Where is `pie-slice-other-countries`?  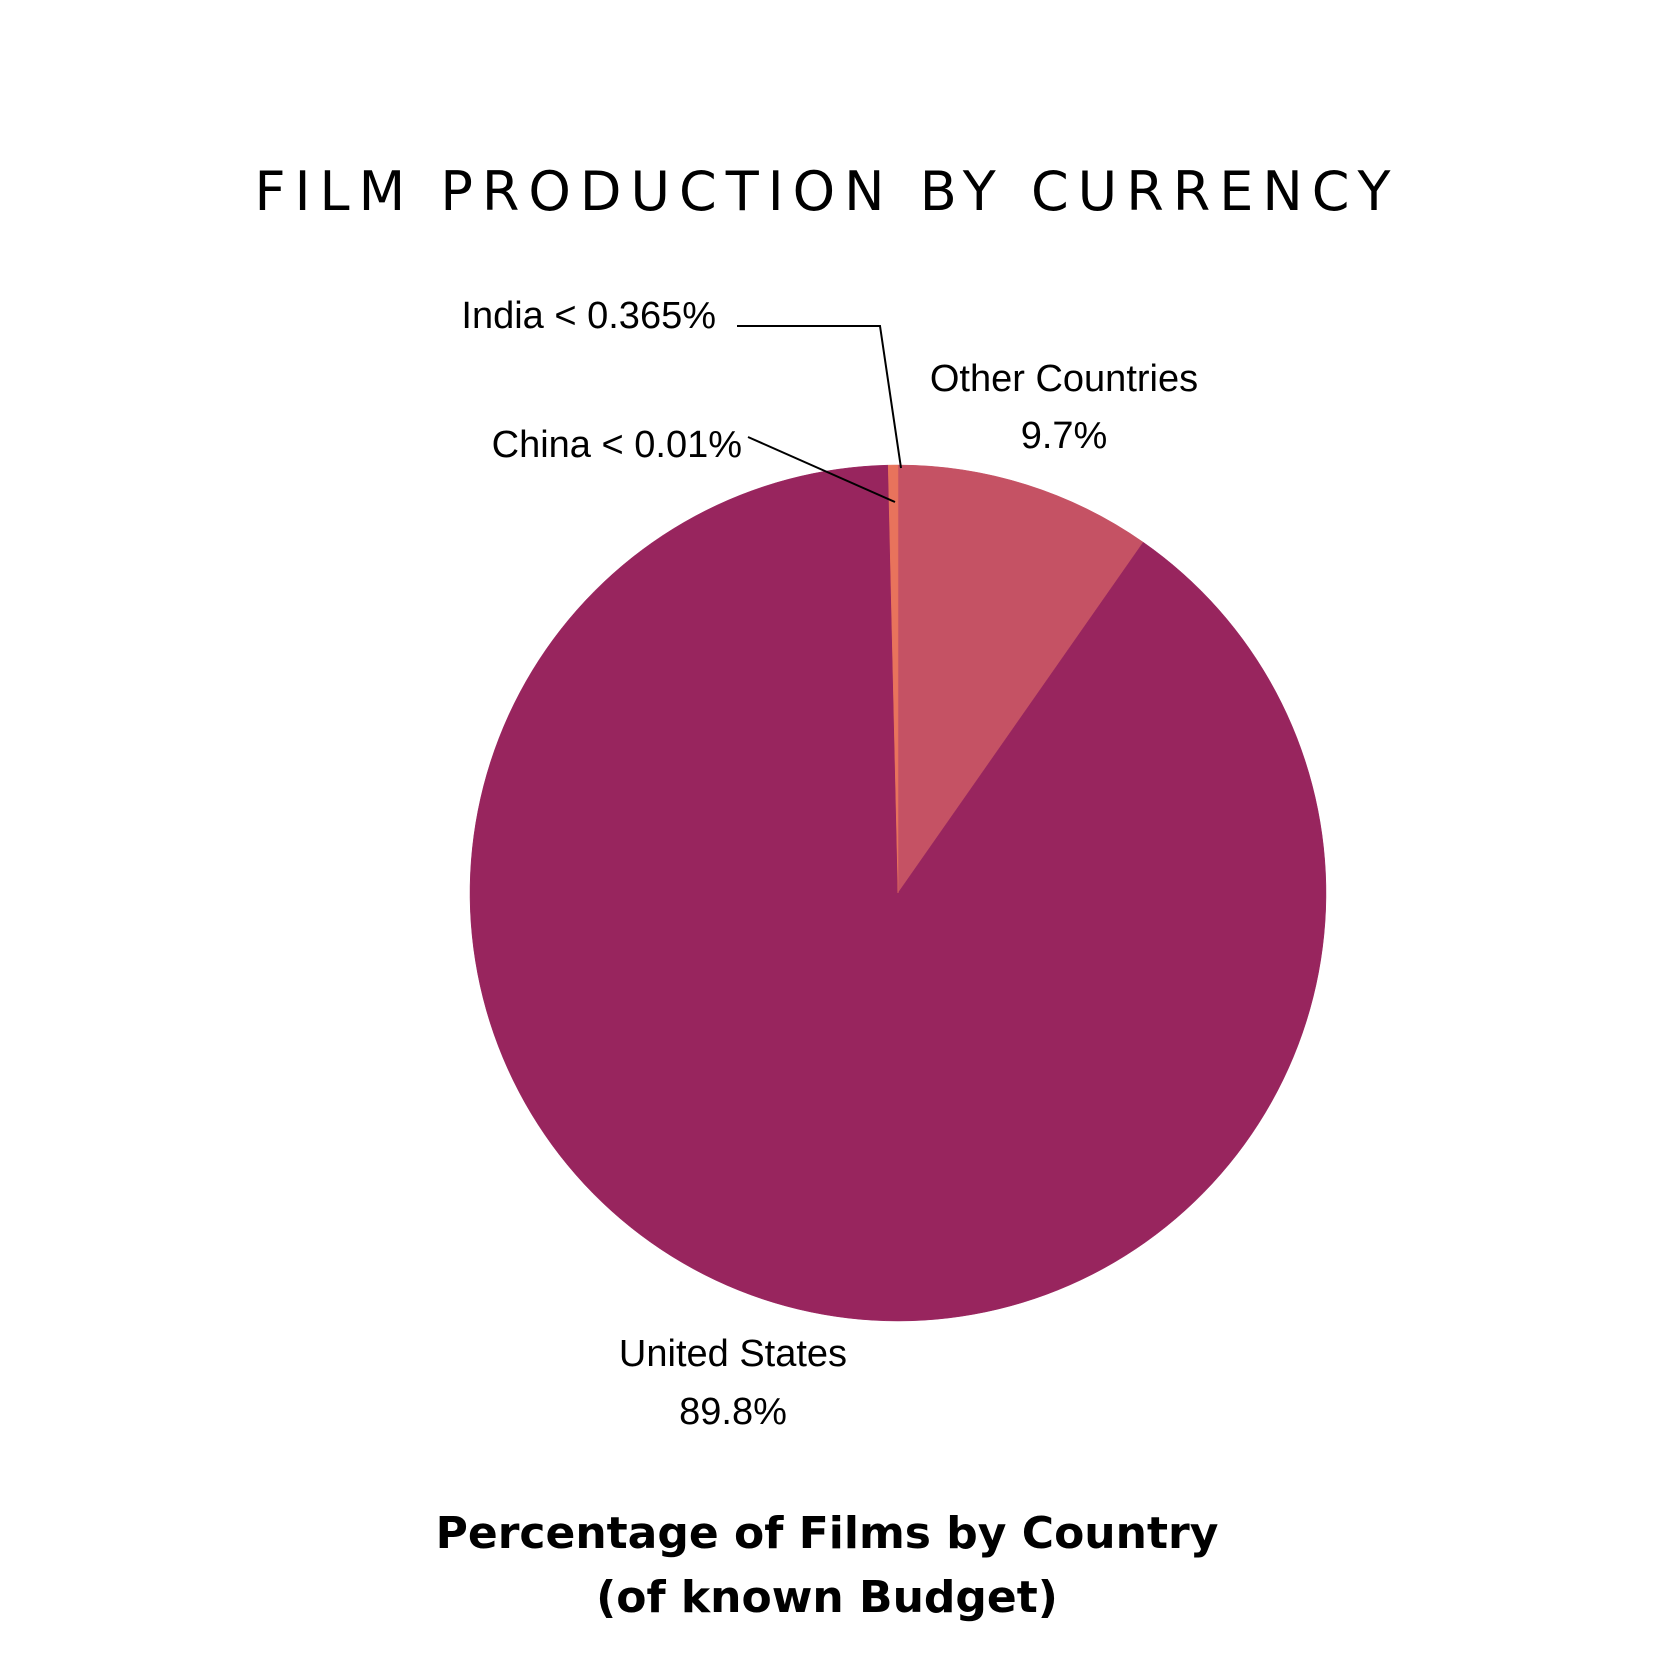
pie-slice-other-countries is located at coordinates (1020, 679).